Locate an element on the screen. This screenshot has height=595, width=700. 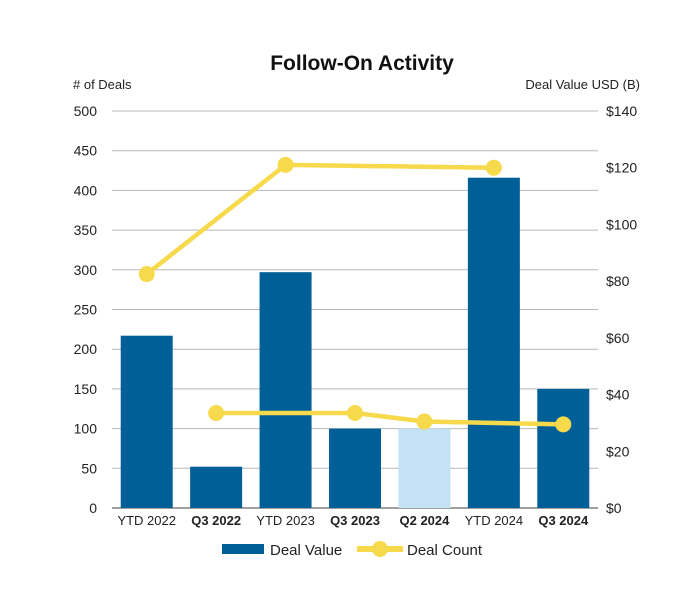
right-axis-title: Deal Value USD (B) is located at coordinates (582, 84).